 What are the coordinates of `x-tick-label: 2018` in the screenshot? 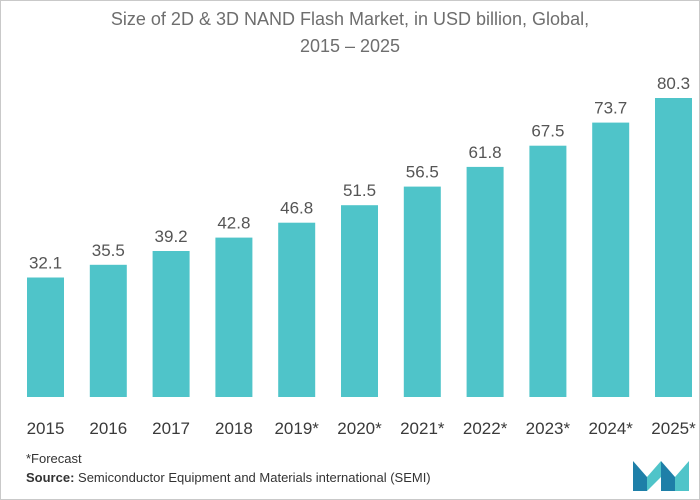 It's located at (234, 428).